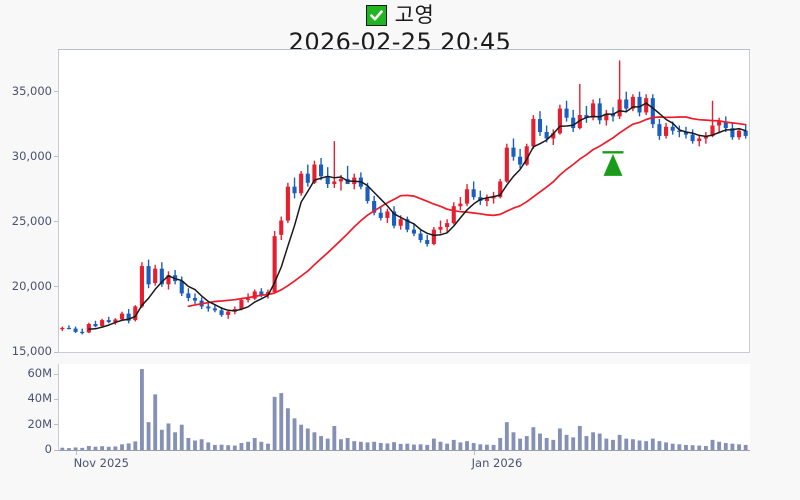 The width and height of the screenshot is (800, 500). Describe the element at coordinates (31, 285) in the screenshot. I see `price-axis-tick-label: 20,000` at that location.